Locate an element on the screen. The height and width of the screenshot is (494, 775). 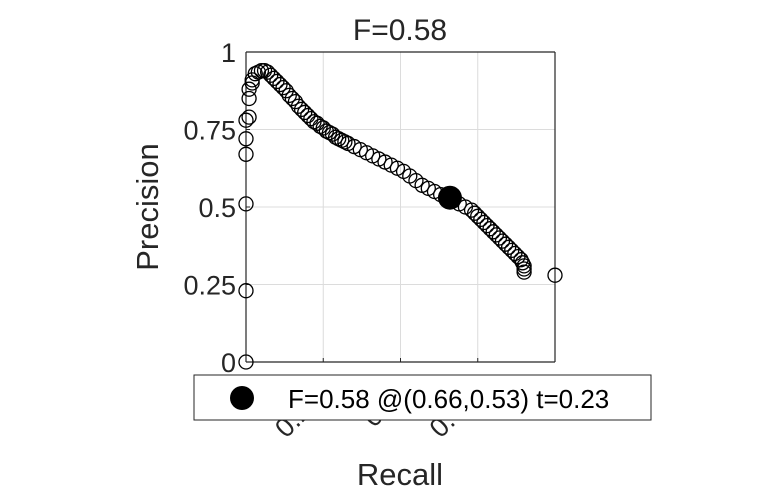
y-axis-label: Precision is located at coordinates (147, 207).